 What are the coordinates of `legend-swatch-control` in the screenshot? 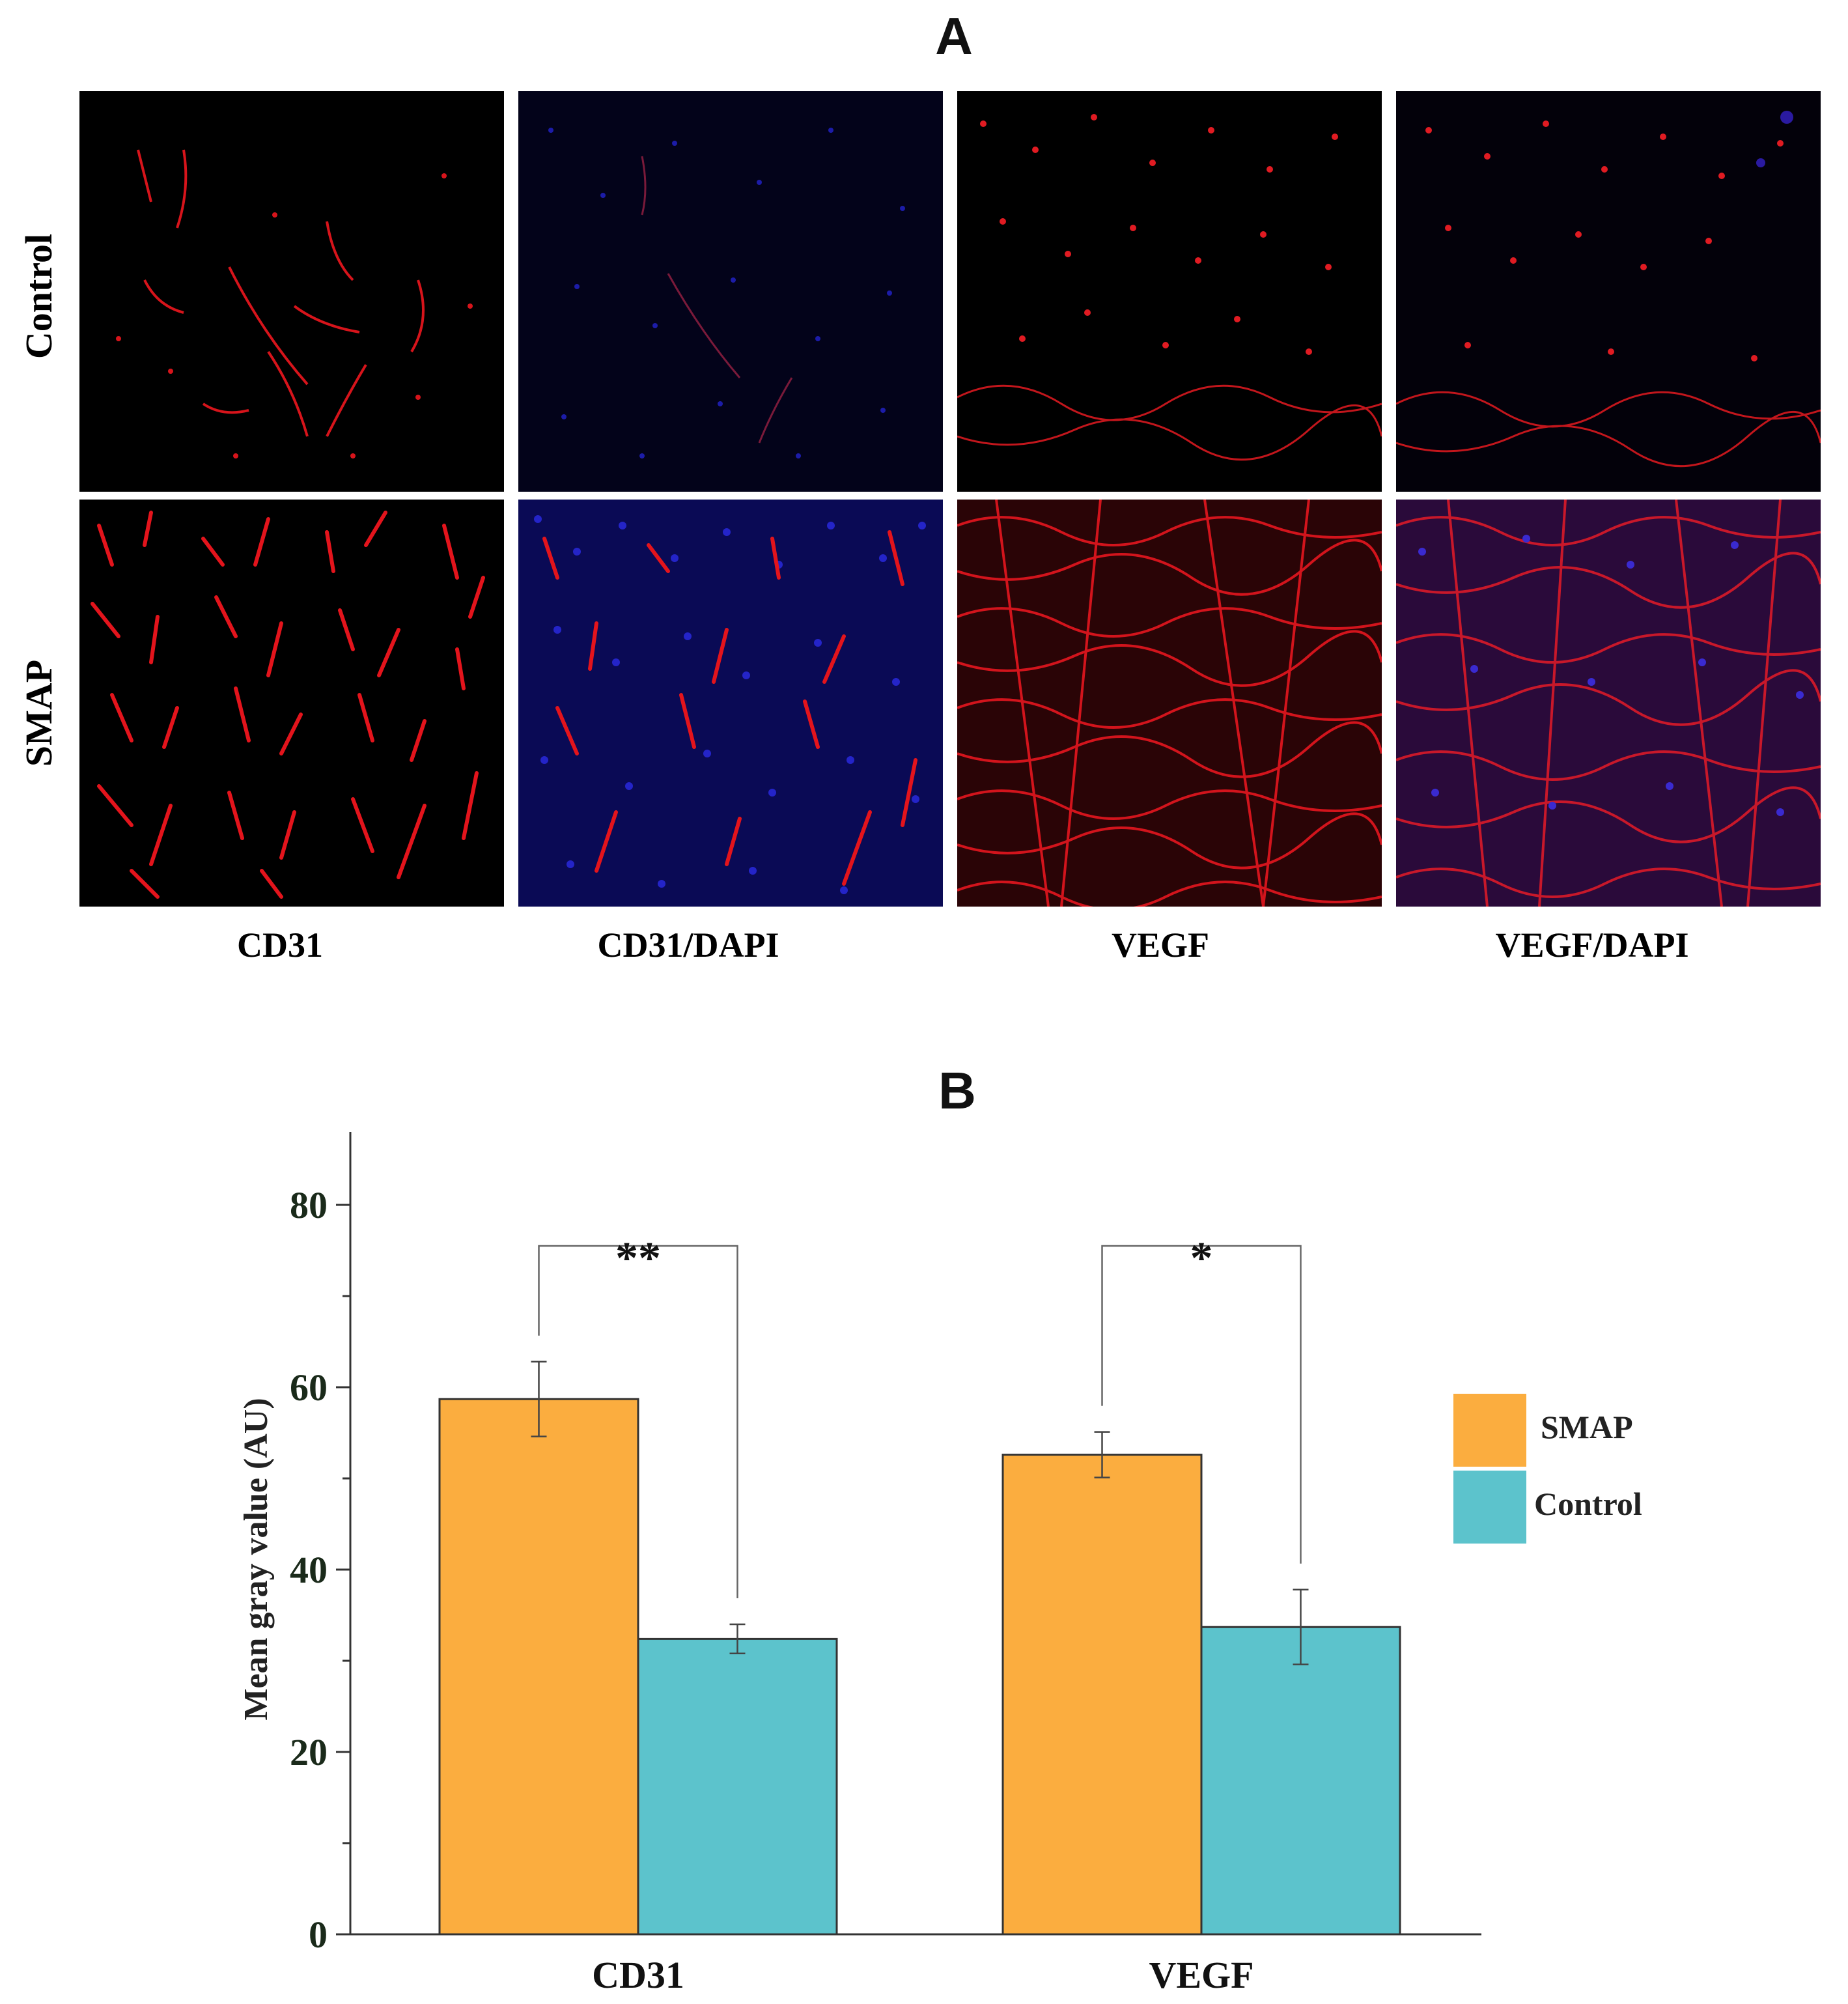 It's located at (1490, 1507).